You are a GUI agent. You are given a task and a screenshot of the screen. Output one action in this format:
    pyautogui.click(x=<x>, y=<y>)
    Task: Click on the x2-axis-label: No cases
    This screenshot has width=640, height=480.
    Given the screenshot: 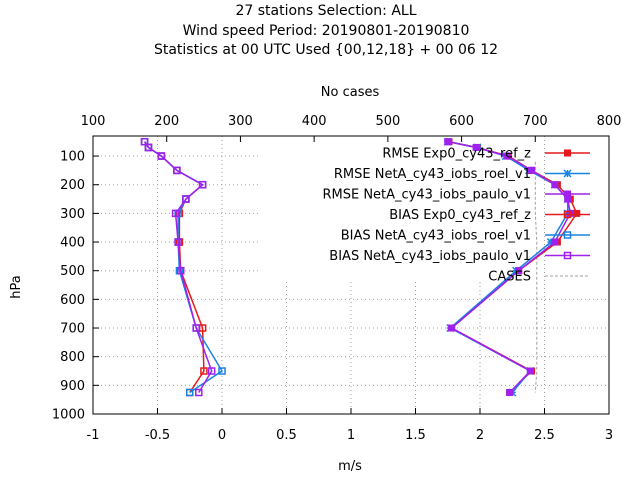 What is the action you would take?
    pyautogui.click(x=350, y=92)
    